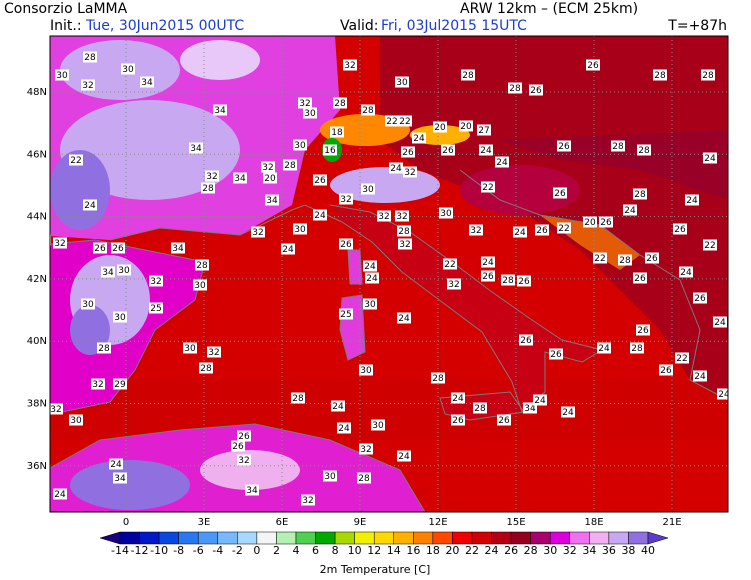 Image resolution: width=751 pixels, height=580 pixels. Describe the element at coordinates (204, 522) in the screenshot. I see `lon-tick-label: 3E` at that location.